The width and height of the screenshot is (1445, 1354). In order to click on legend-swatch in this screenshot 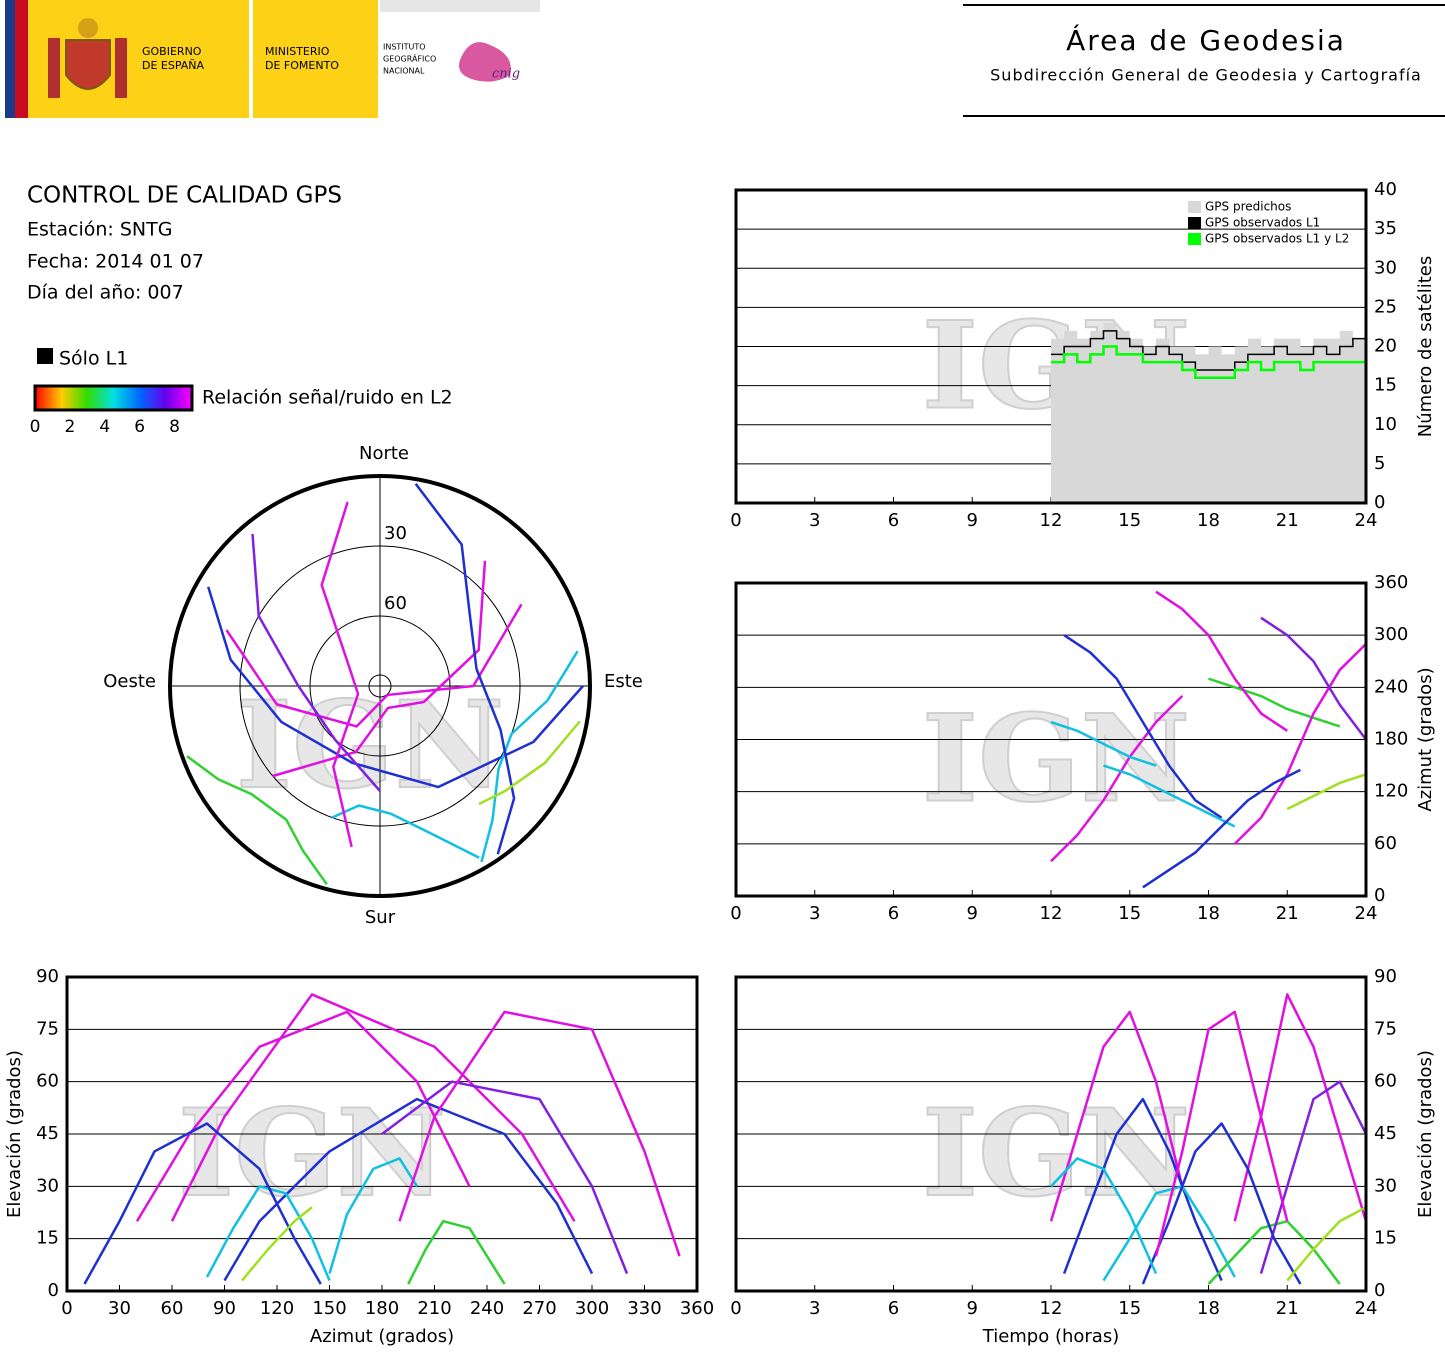, I will do `click(1194, 207)`.